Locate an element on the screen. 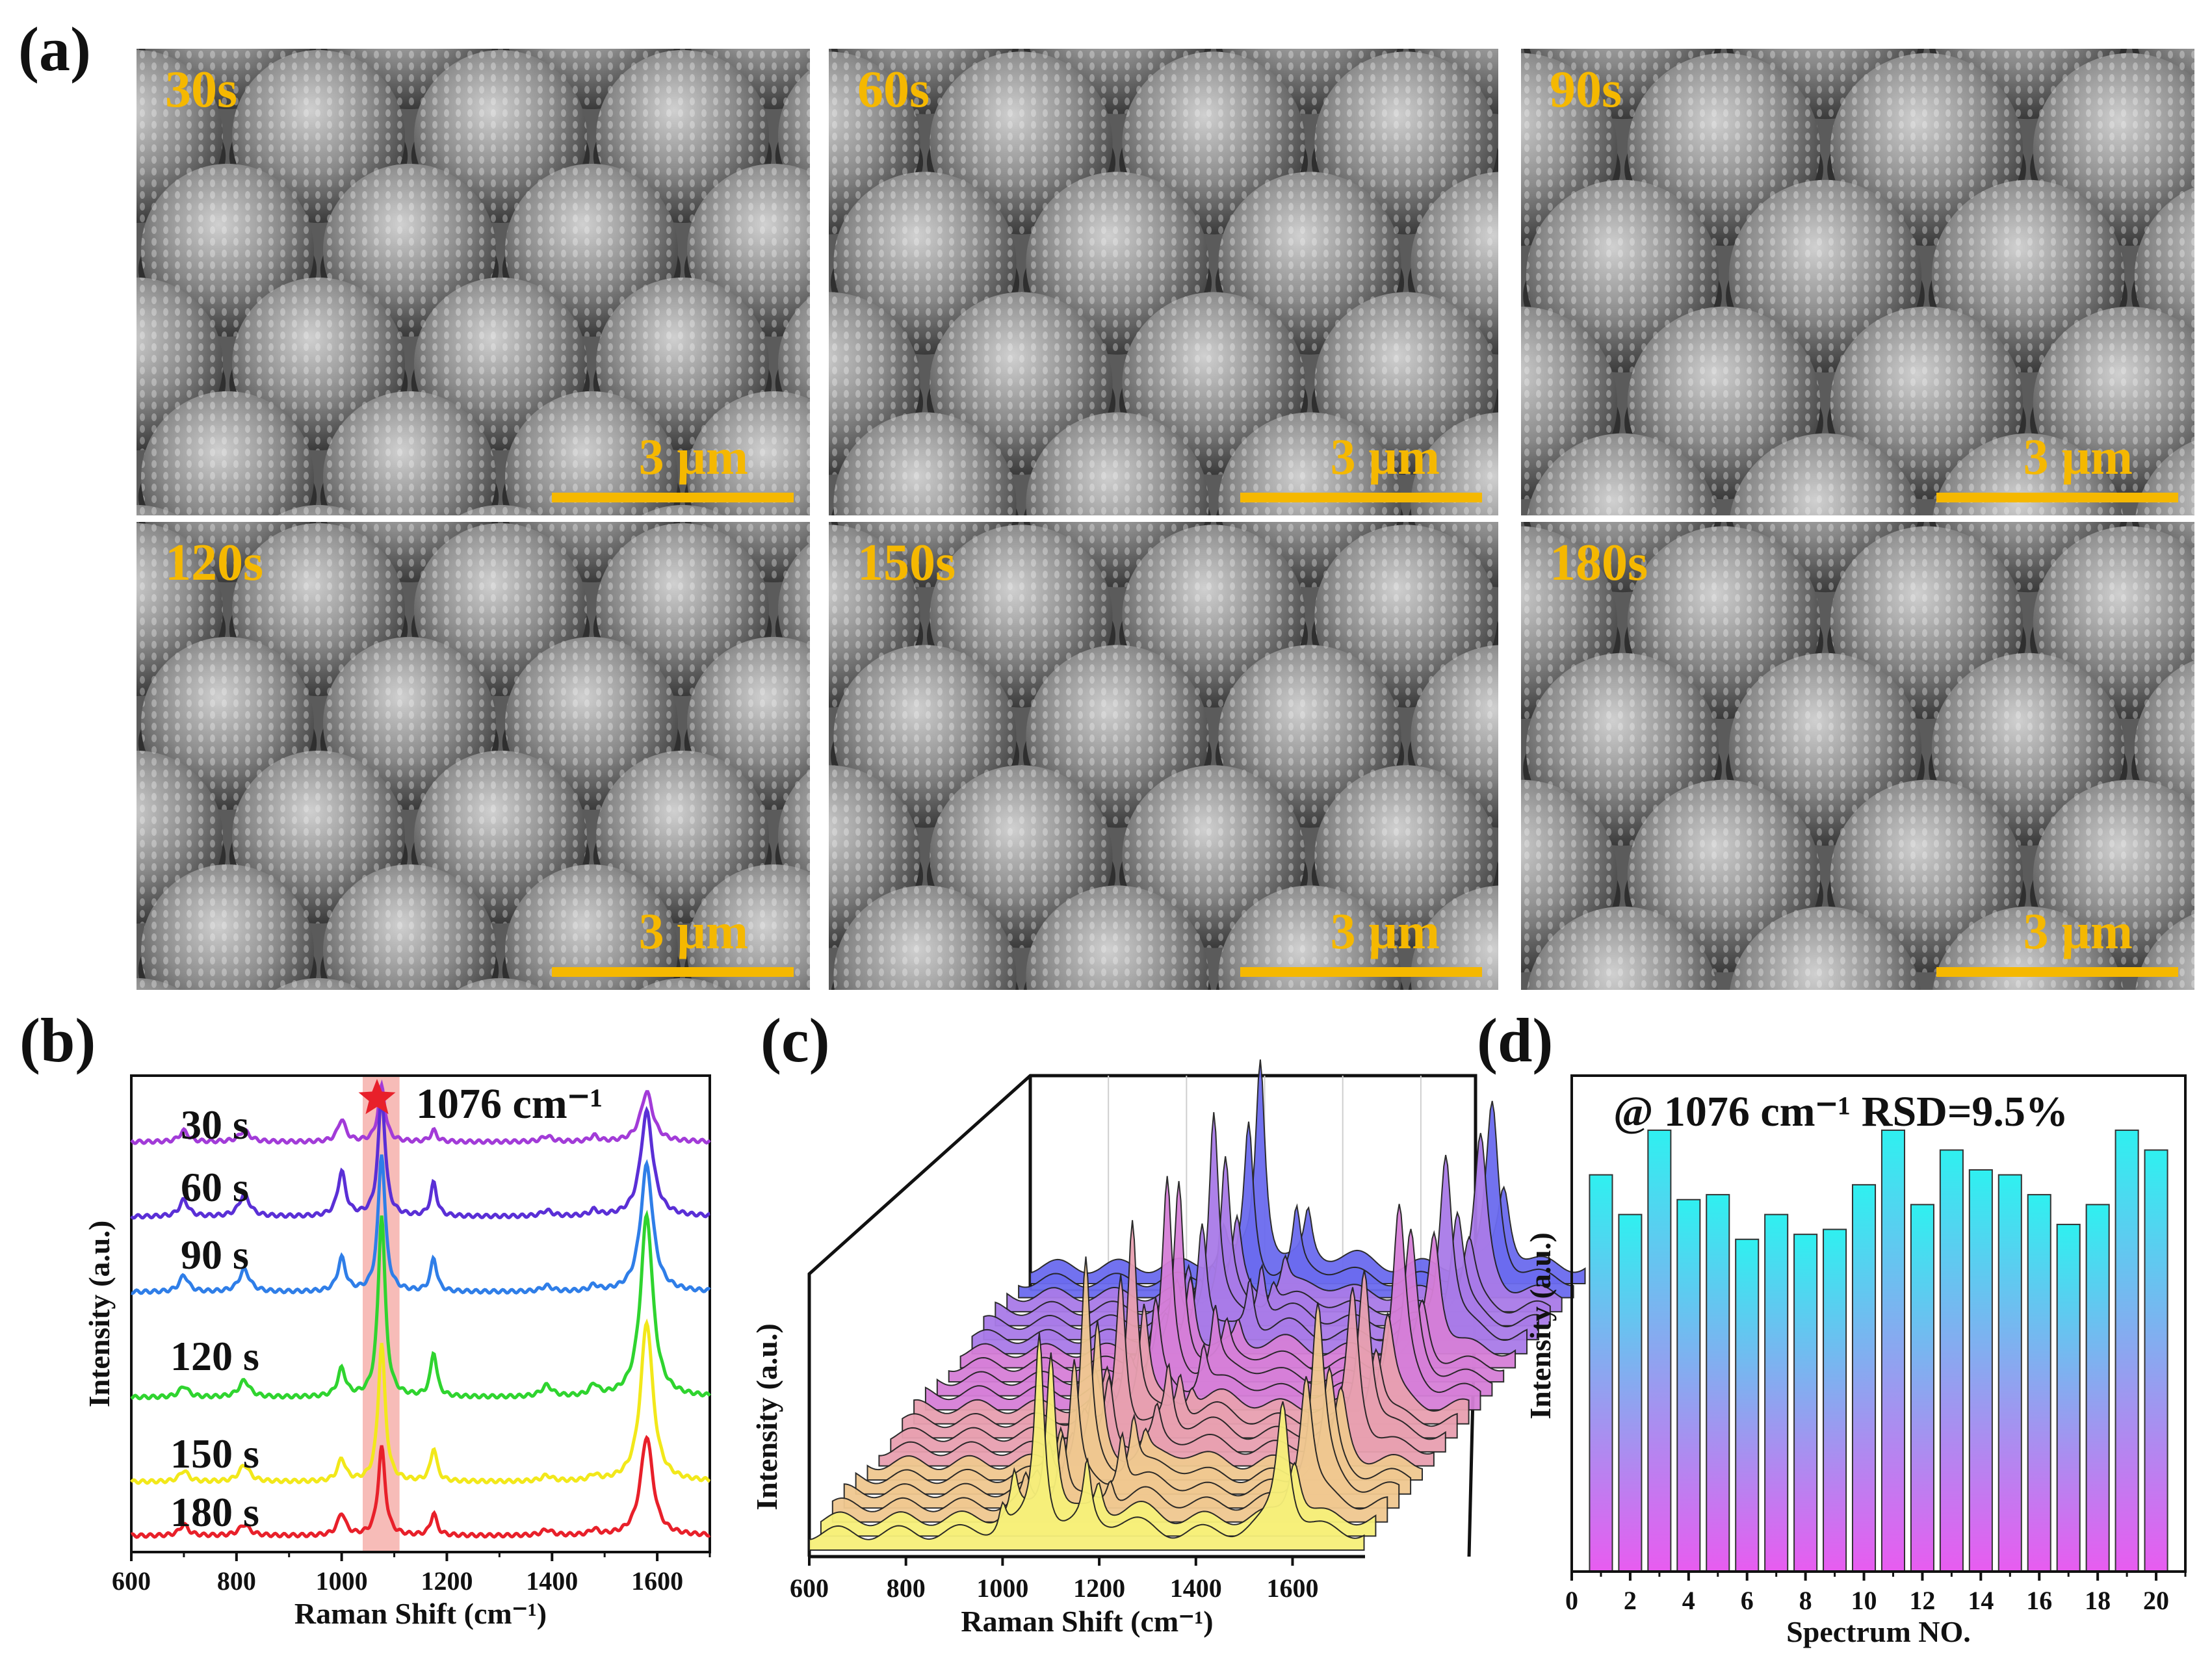 Image resolution: width=2212 pixels, height=1671 pixels. series-label-150s: 150 s is located at coordinates (214, 1454).